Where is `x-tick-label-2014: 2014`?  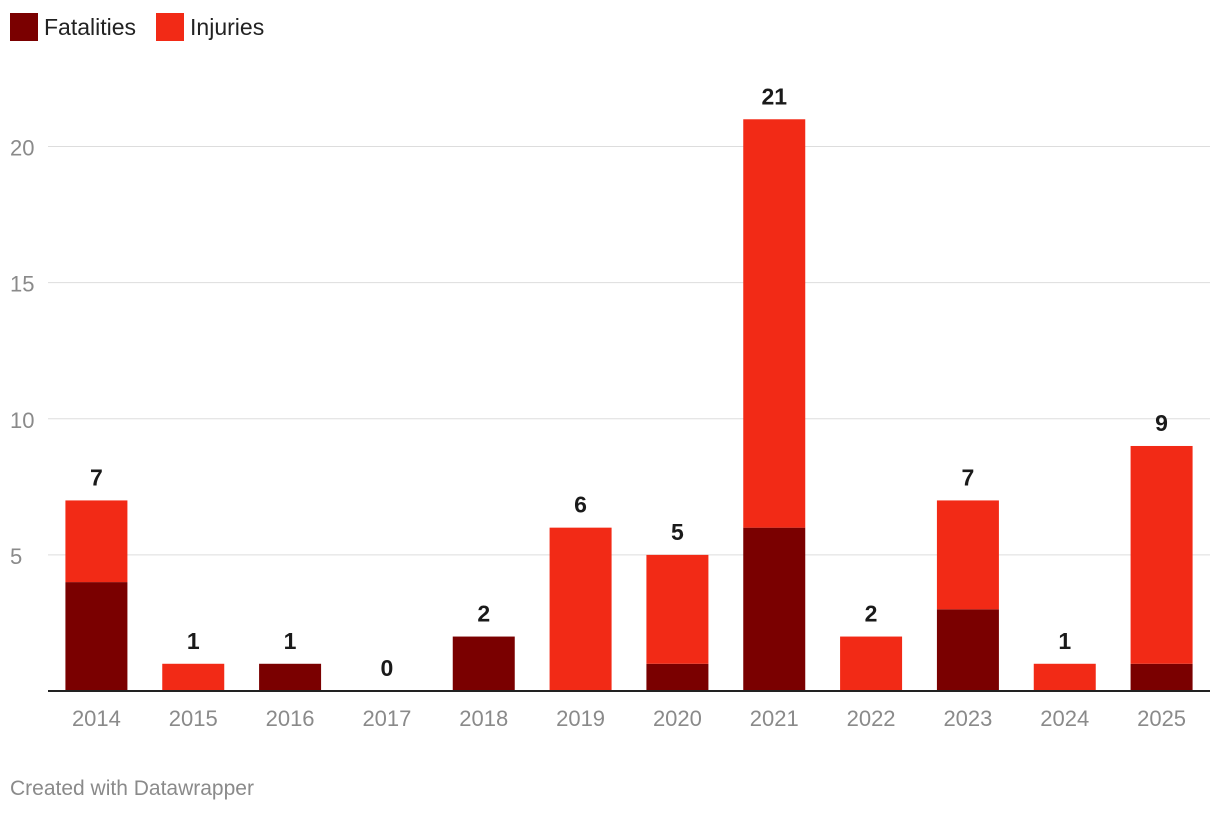 x-tick-label-2014: 2014 is located at coordinates (96, 718).